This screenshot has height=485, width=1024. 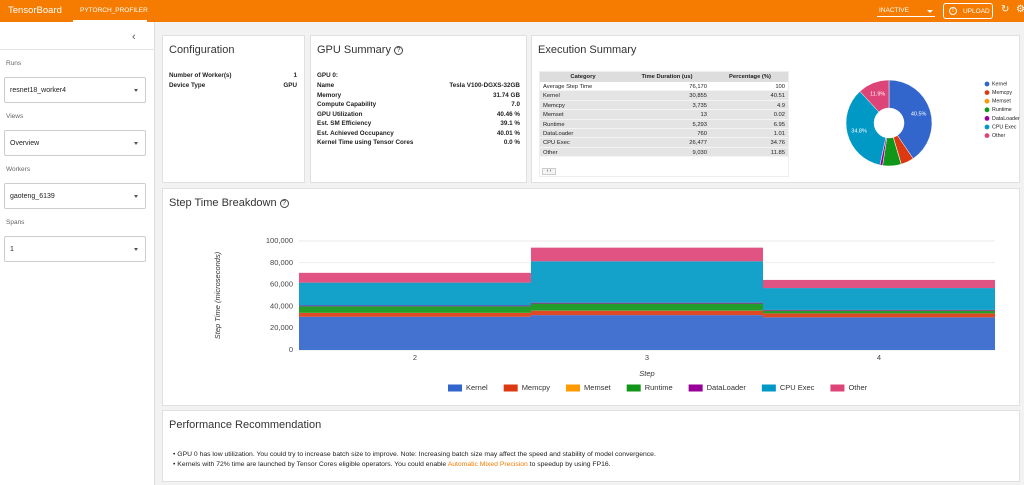 I want to click on pie-label: 40.5%, so click(x=919, y=114).